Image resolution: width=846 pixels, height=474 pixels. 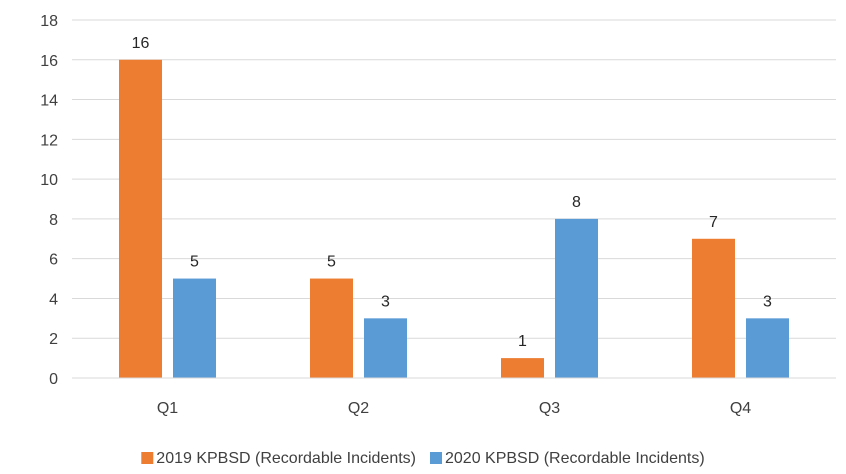 What do you see at coordinates (358, 408) in the screenshot?
I see `x-tick-label: Q2` at bounding box center [358, 408].